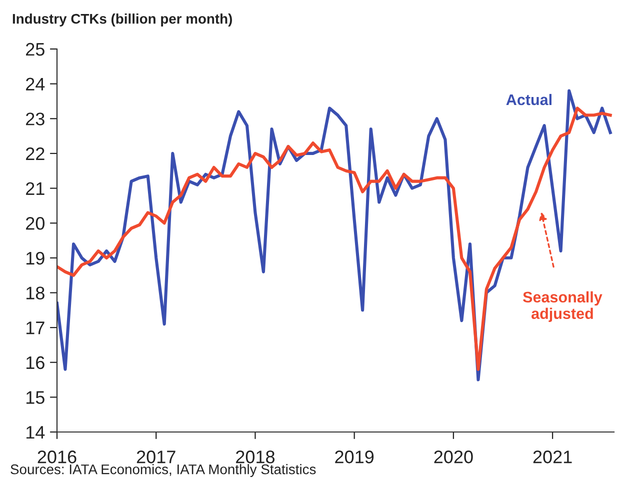  I want to click on x-tick-label: 2021, so click(552, 457).